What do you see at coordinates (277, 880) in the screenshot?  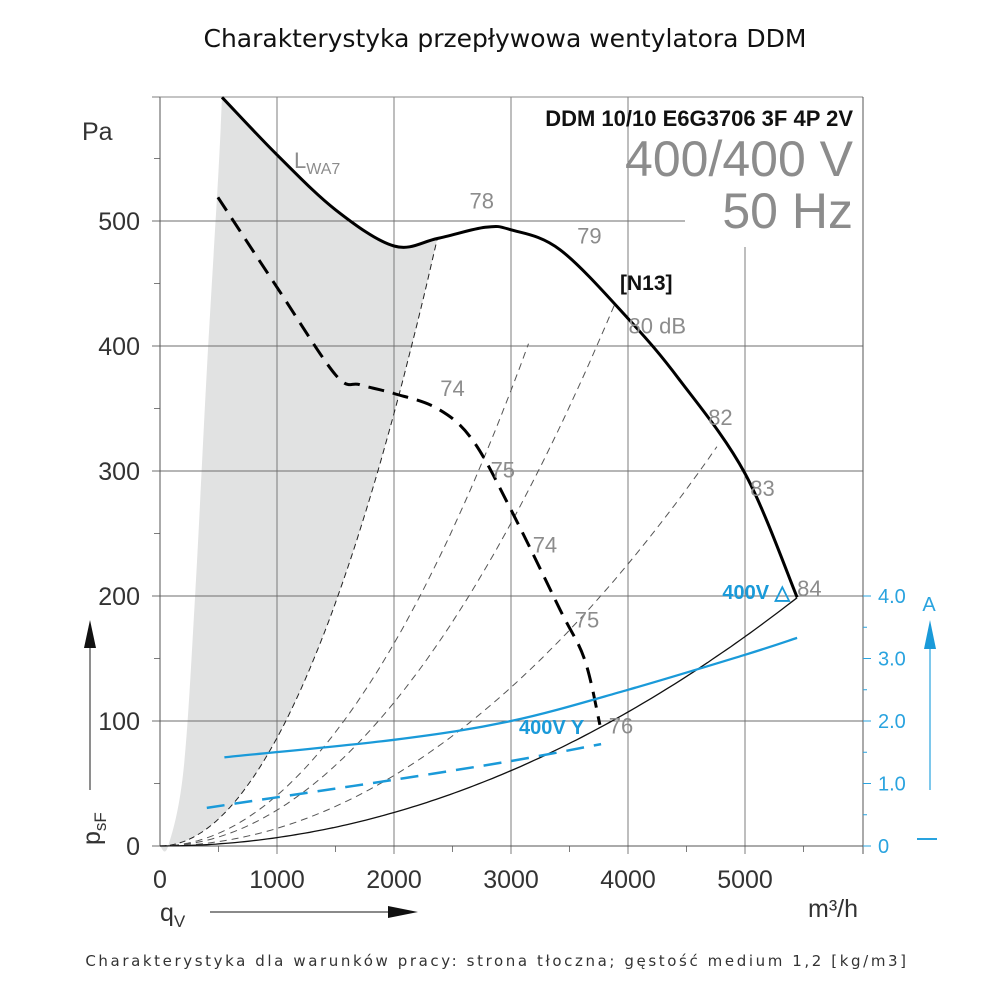 I see `x-tick-label: 1000` at bounding box center [277, 880].